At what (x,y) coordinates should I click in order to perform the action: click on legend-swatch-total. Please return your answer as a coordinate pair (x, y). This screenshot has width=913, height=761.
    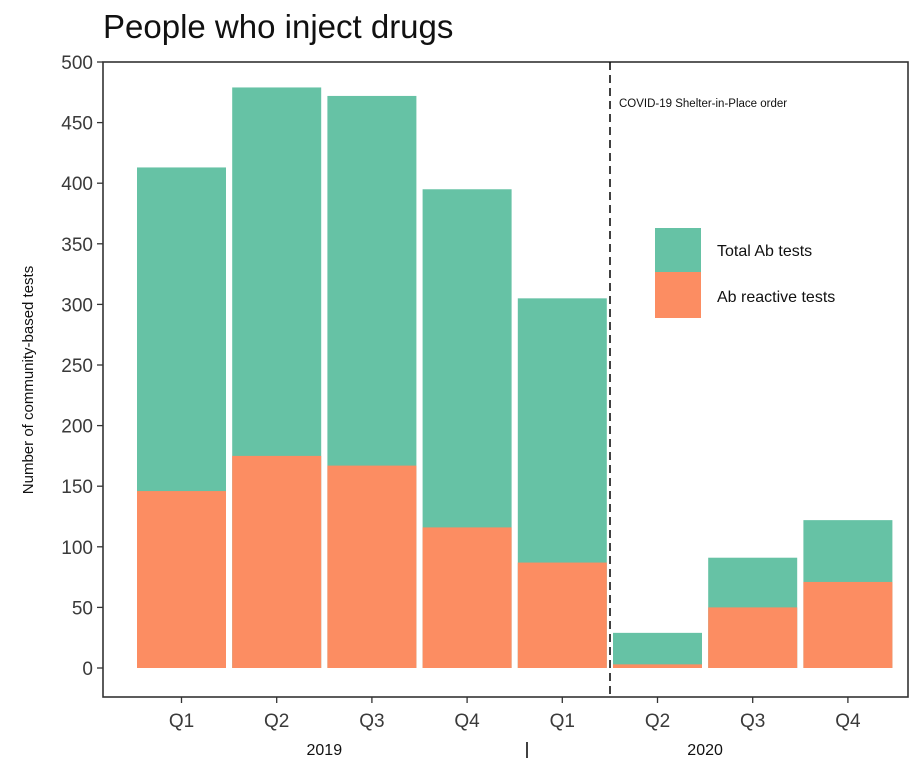
    Looking at the image, I should click on (678, 250).